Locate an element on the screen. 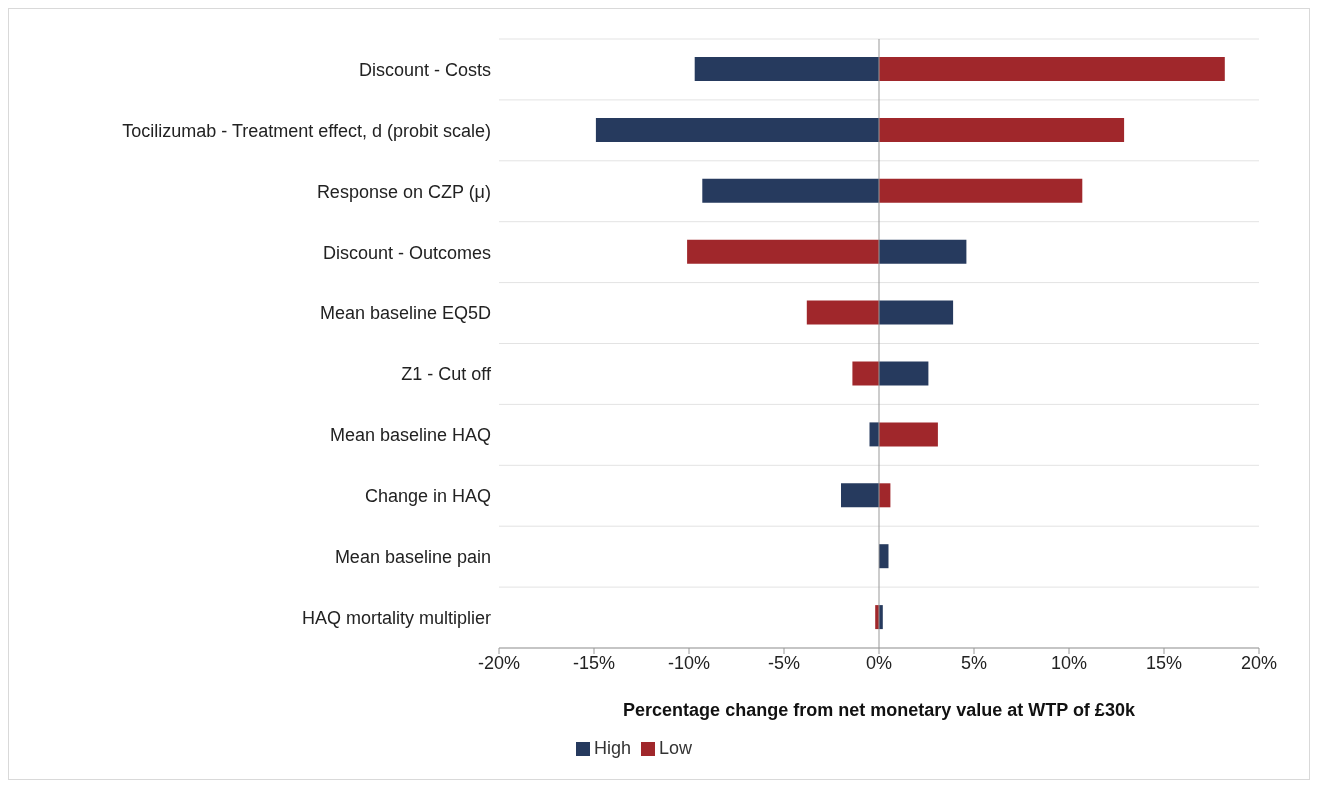 This screenshot has width=1322, height=788. y-tick-label: Discount - Outcomes is located at coordinates (406, 252).